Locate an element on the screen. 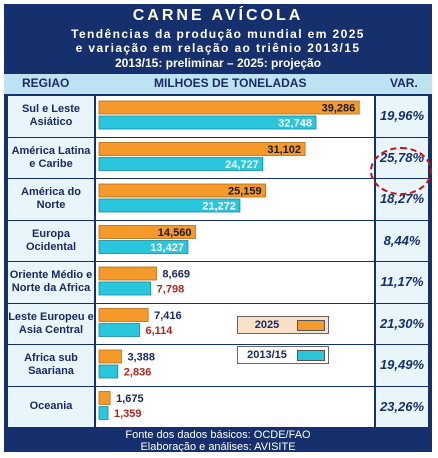 This screenshot has width=438, height=458. region-label: América Latina e Caribe is located at coordinates (51, 157).